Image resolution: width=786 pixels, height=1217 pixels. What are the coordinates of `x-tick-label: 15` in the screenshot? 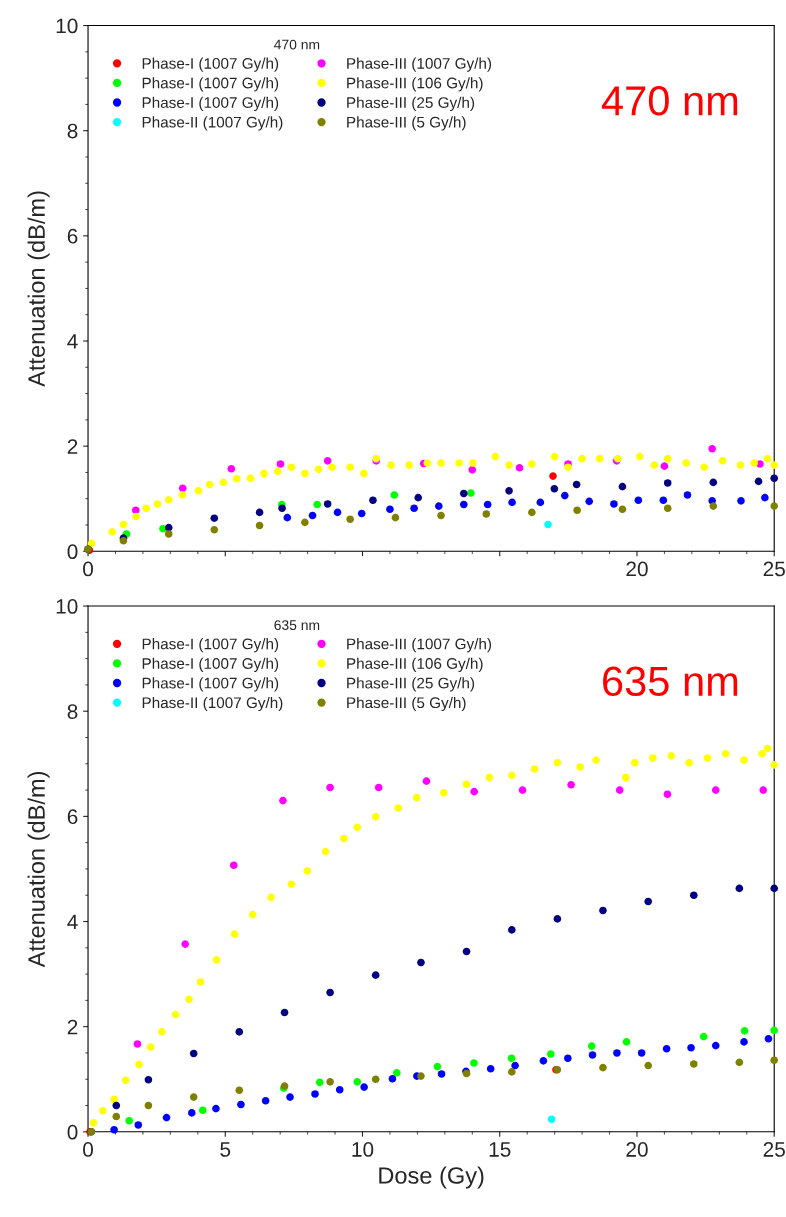 It's located at (500, 1149).